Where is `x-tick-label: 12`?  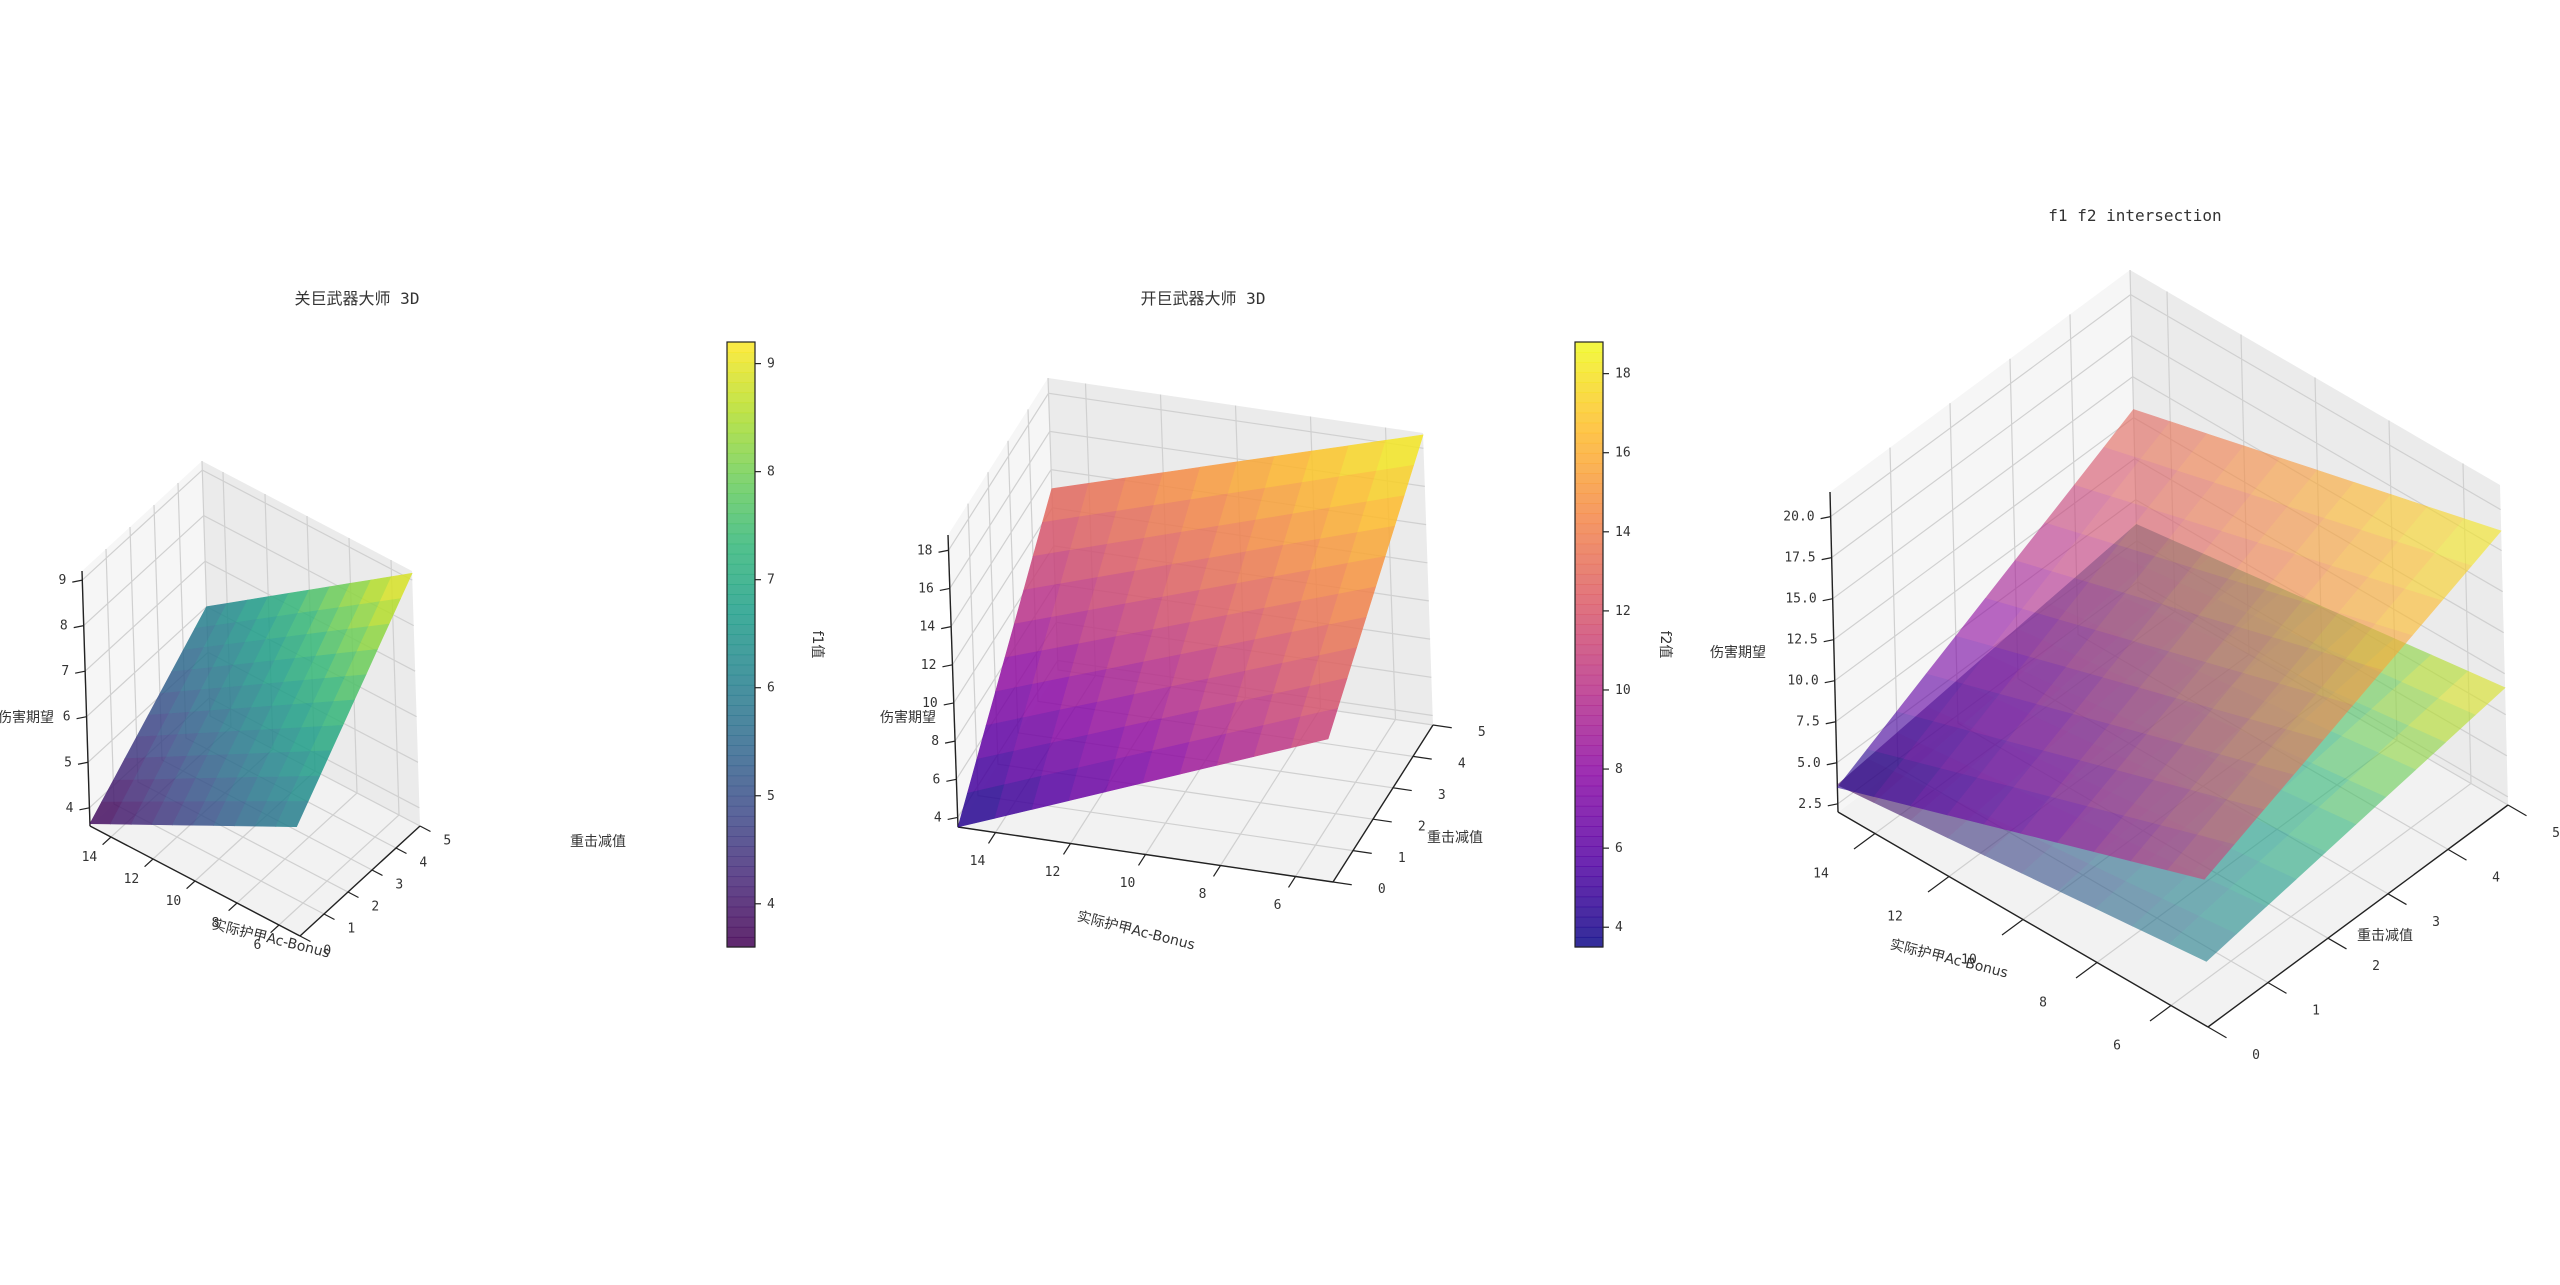
x-tick-label: 12 is located at coordinates (1053, 872).